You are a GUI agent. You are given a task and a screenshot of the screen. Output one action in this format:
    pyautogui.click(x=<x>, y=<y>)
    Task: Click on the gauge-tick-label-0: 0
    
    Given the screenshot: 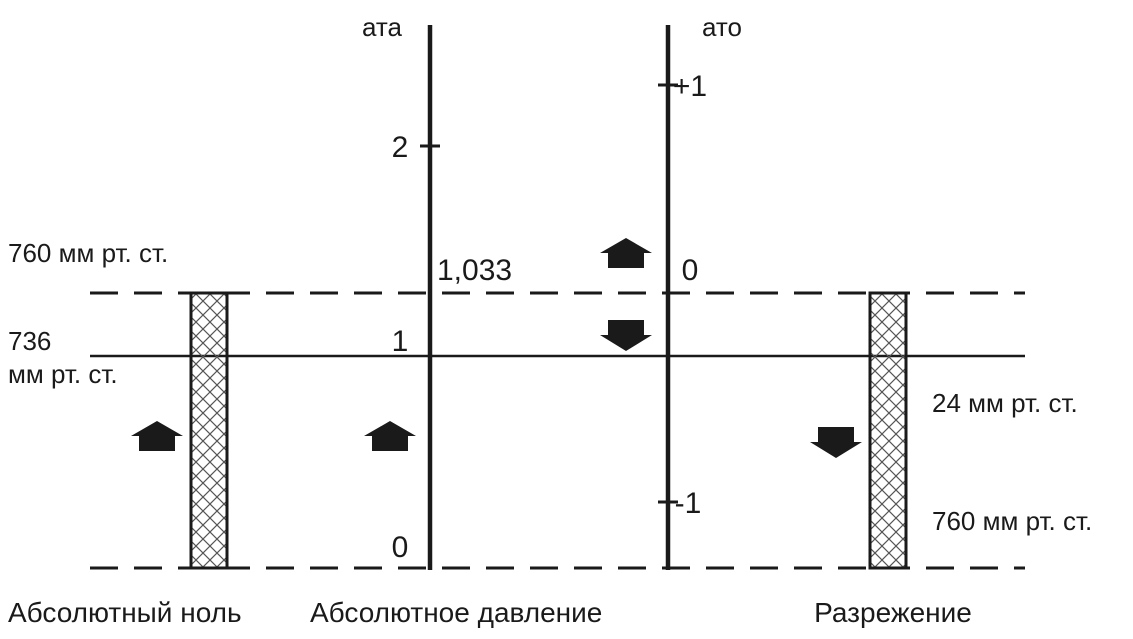 What is the action you would take?
    pyautogui.click(x=690, y=270)
    